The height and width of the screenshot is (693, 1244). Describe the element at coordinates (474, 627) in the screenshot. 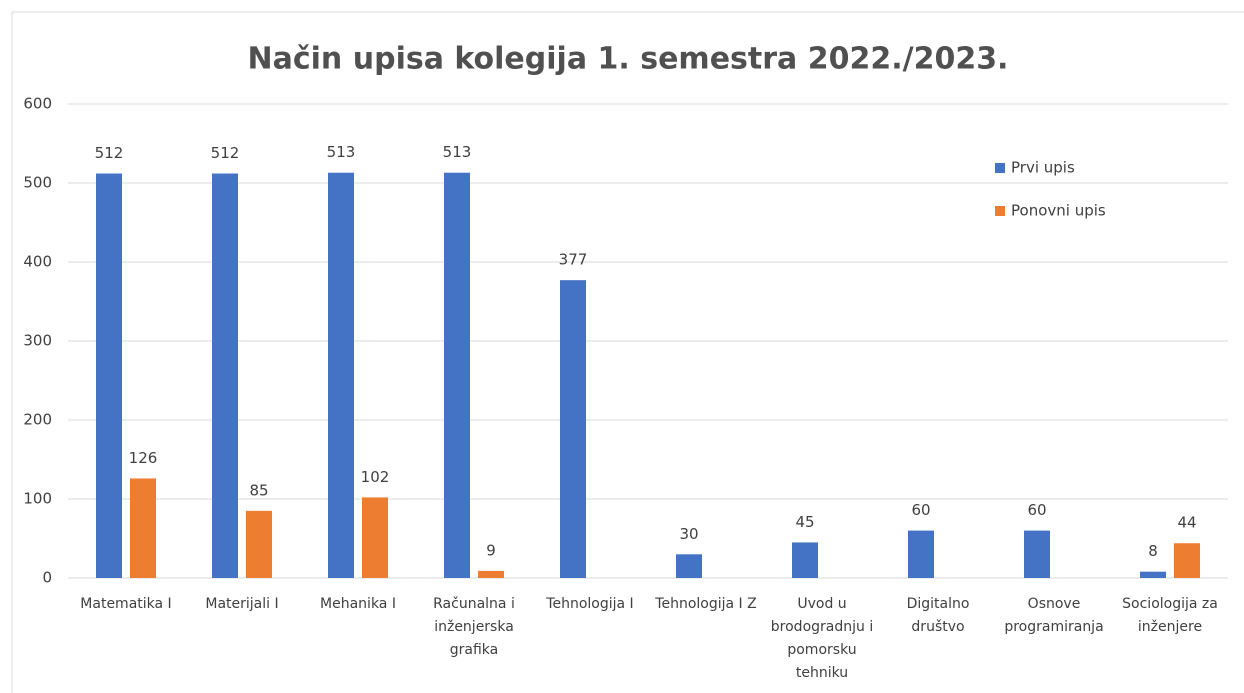

I see `x-tick-label: Računalna i inženjerska grafika` at that location.